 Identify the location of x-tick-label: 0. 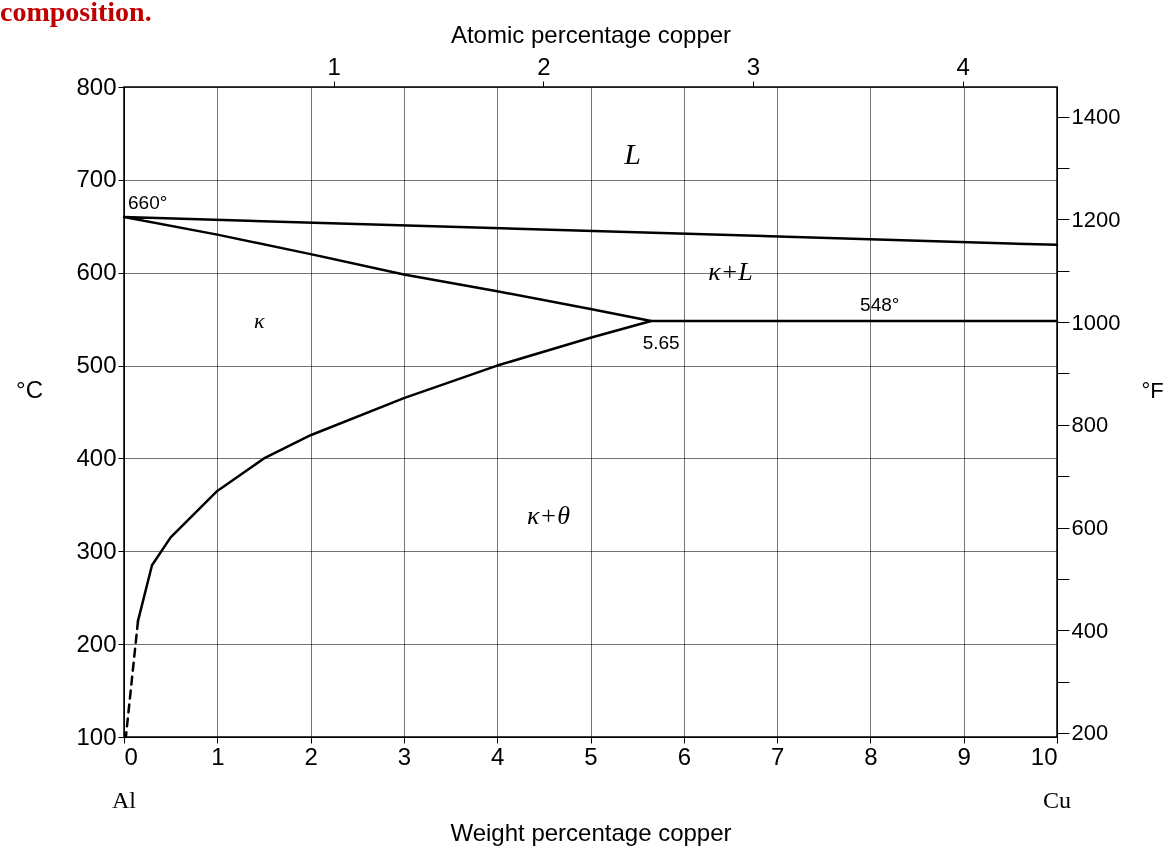
(131, 756).